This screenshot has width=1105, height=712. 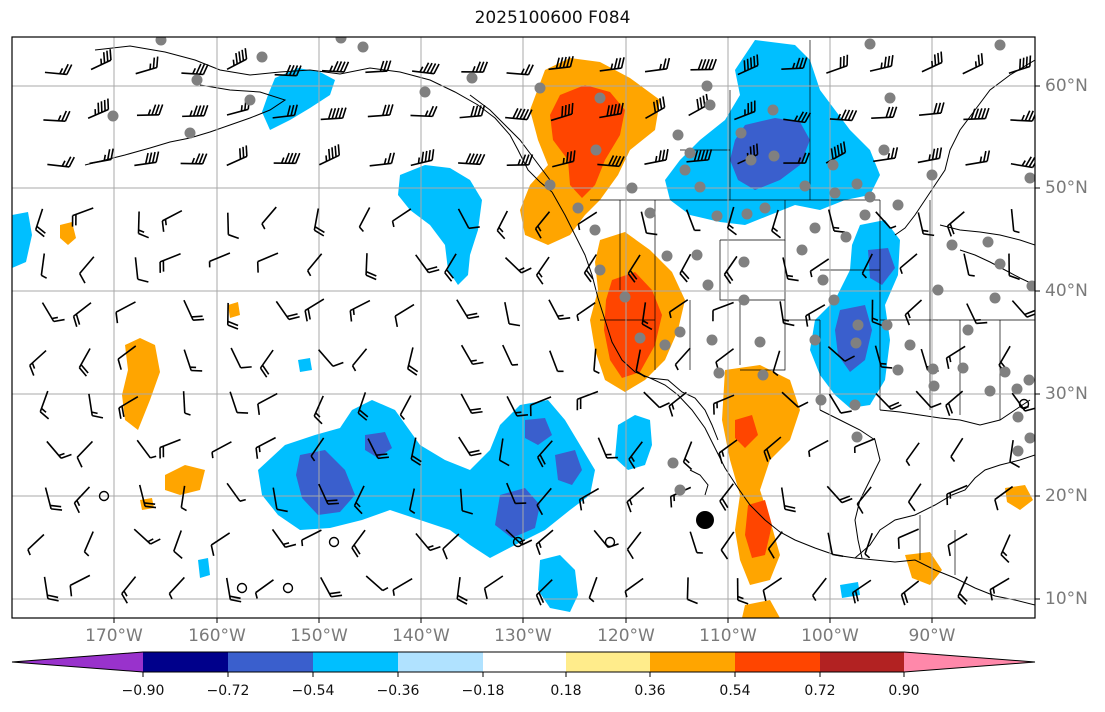 What do you see at coordinates (143, 691) in the screenshot?
I see `colorbar-label: −0.90` at bounding box center [143, 691].